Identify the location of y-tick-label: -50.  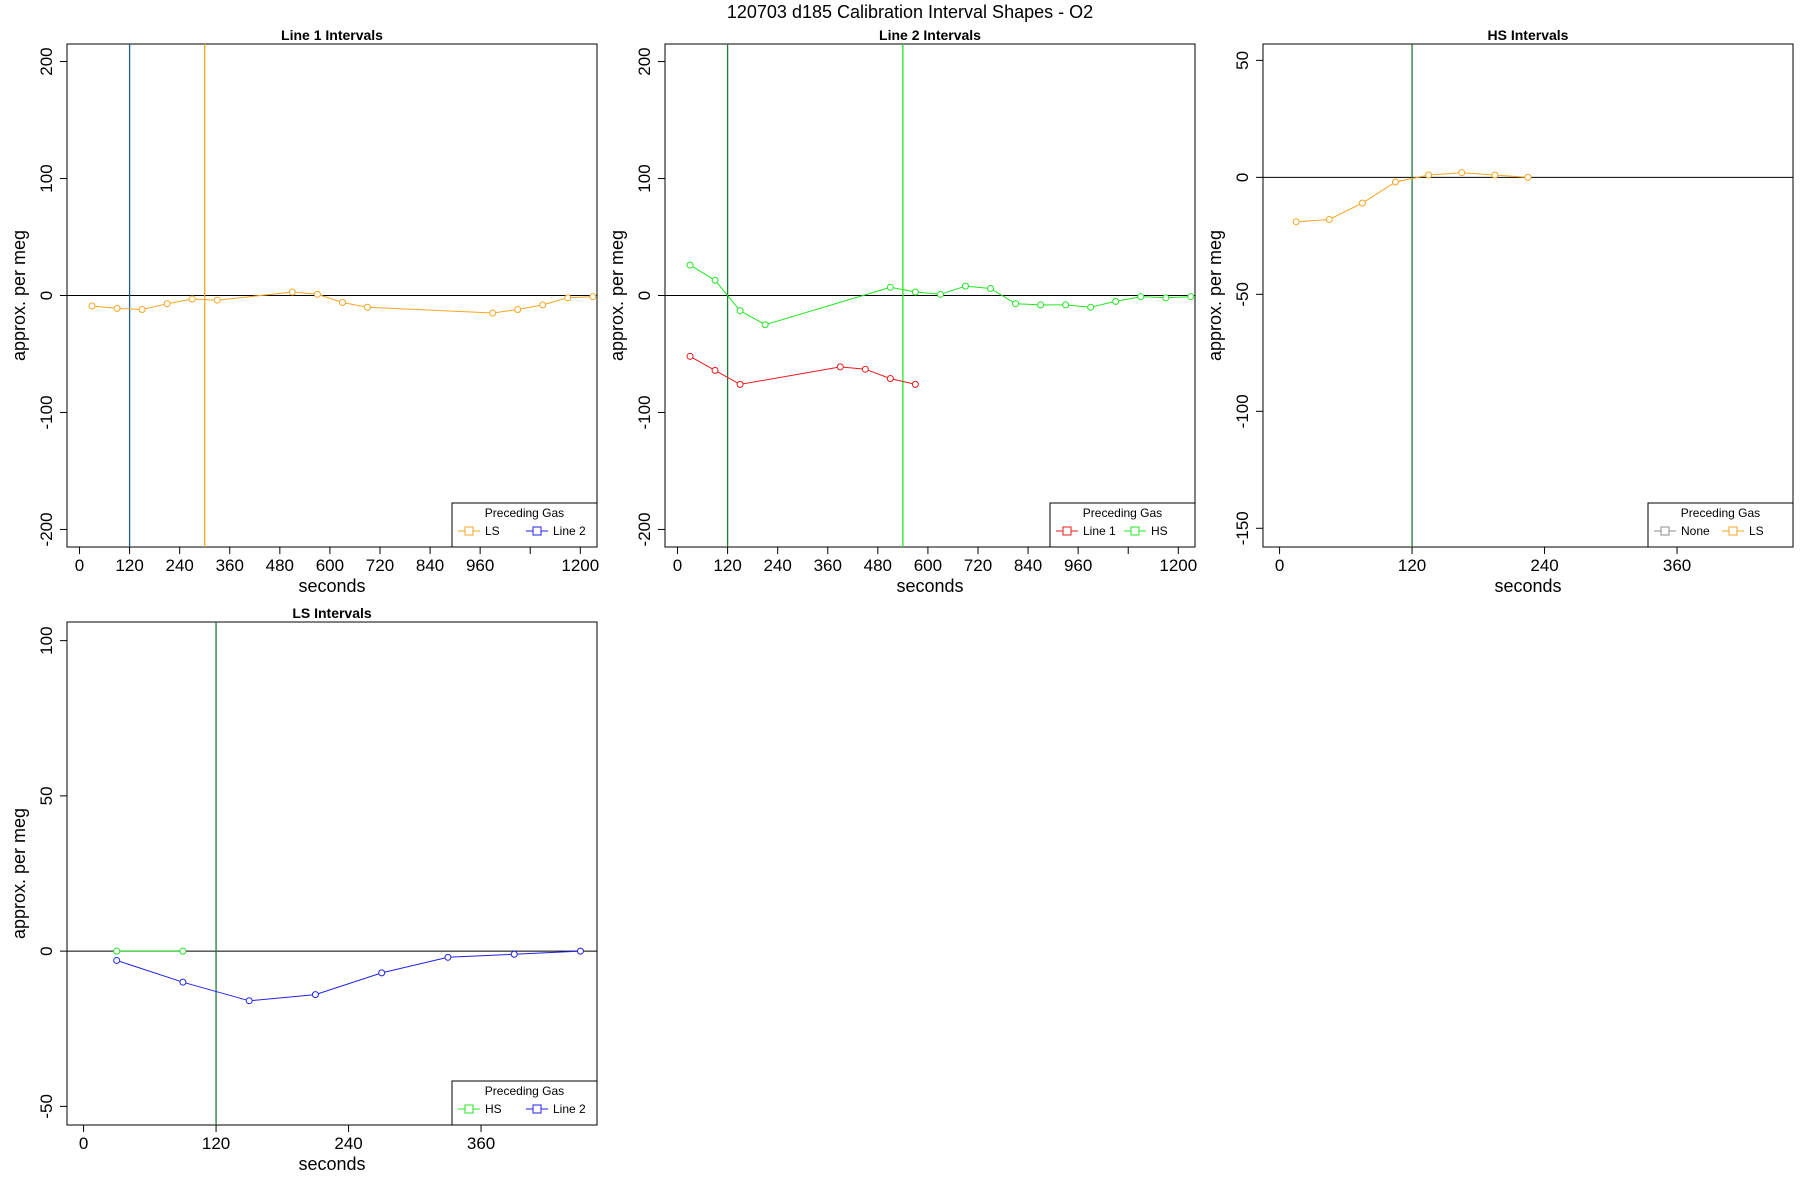
(46, 1106).